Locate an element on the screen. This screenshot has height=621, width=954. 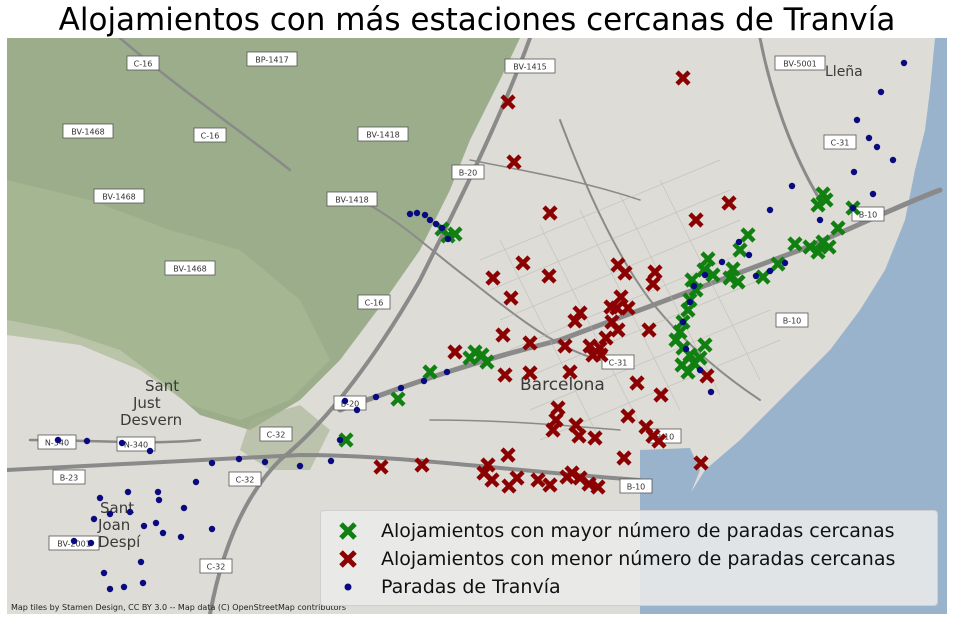
legend-item-stops: Paradas de Tranvía is located at coordinates (448, 587).